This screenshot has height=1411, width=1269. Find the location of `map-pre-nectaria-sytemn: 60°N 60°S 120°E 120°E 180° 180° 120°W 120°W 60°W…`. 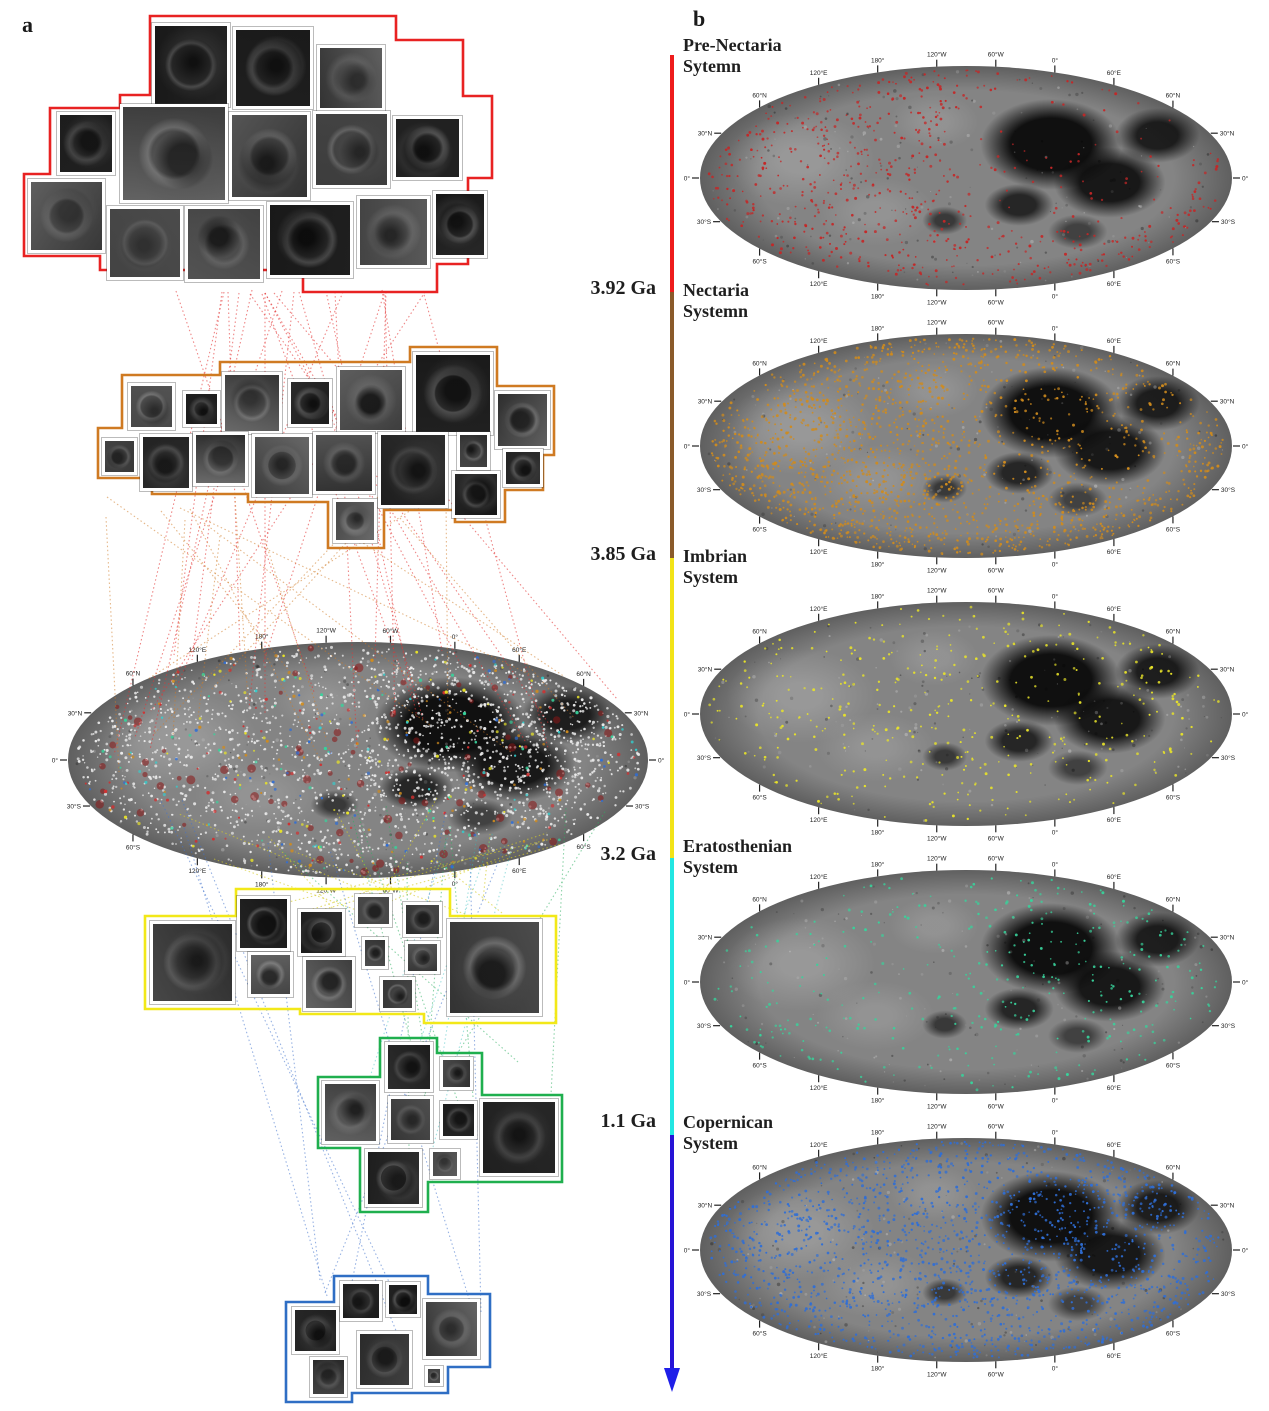

map-pre-nectaria-sytemn: 60°N 60°S 120°E 120°E 180° 180° 120°W 120°W 60°W… is located at coordinates (966, 179).